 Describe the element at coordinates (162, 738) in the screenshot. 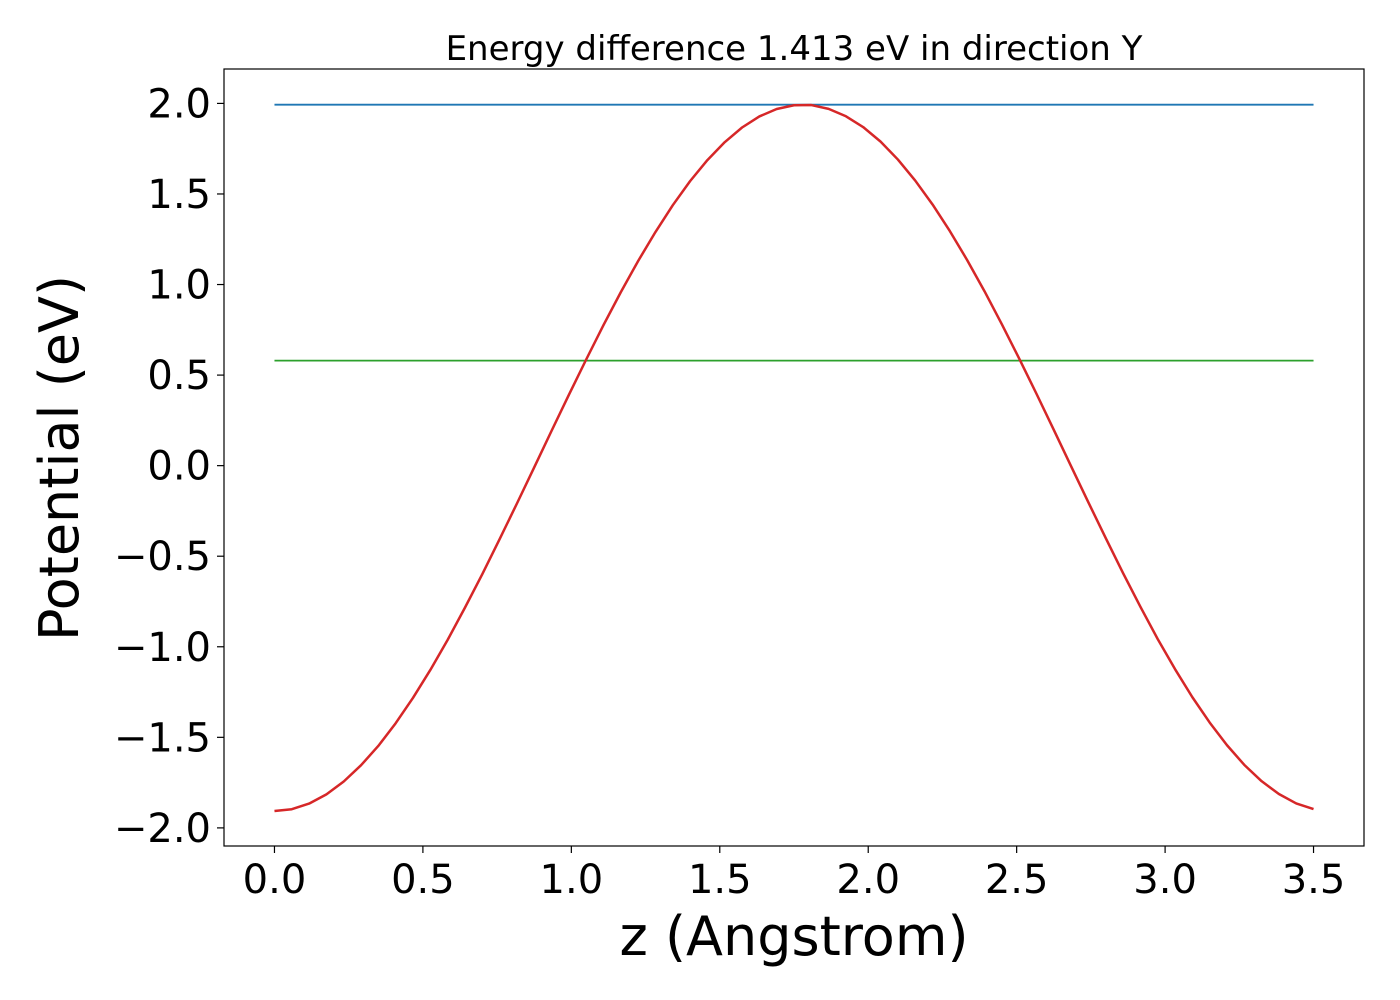

I see `y-tick-label: −1.5` at that location.